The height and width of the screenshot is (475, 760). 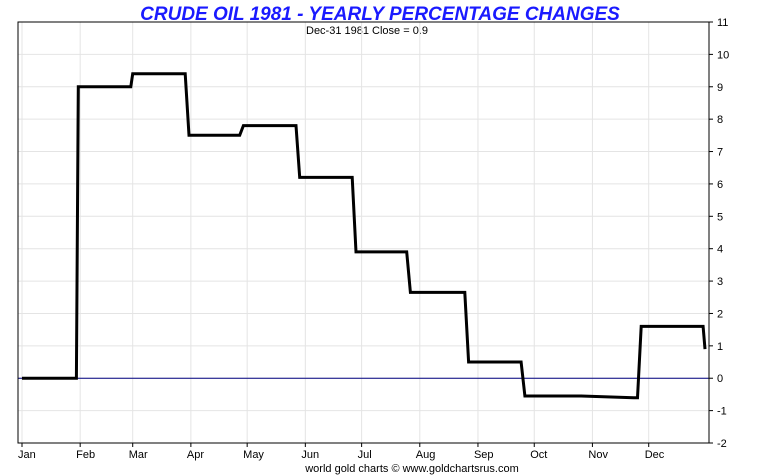 What do you see at coordinates (253, 455) in the screenshot?
I see `x-tick-label: May` at bounding box center [253, 455].